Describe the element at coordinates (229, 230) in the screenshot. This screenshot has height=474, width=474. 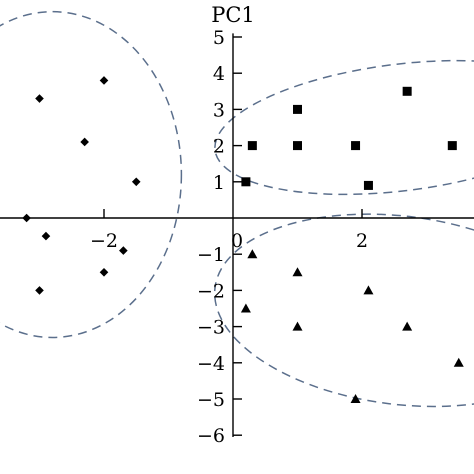
I see `x-axis-ticks: −2 0 2` at that location.